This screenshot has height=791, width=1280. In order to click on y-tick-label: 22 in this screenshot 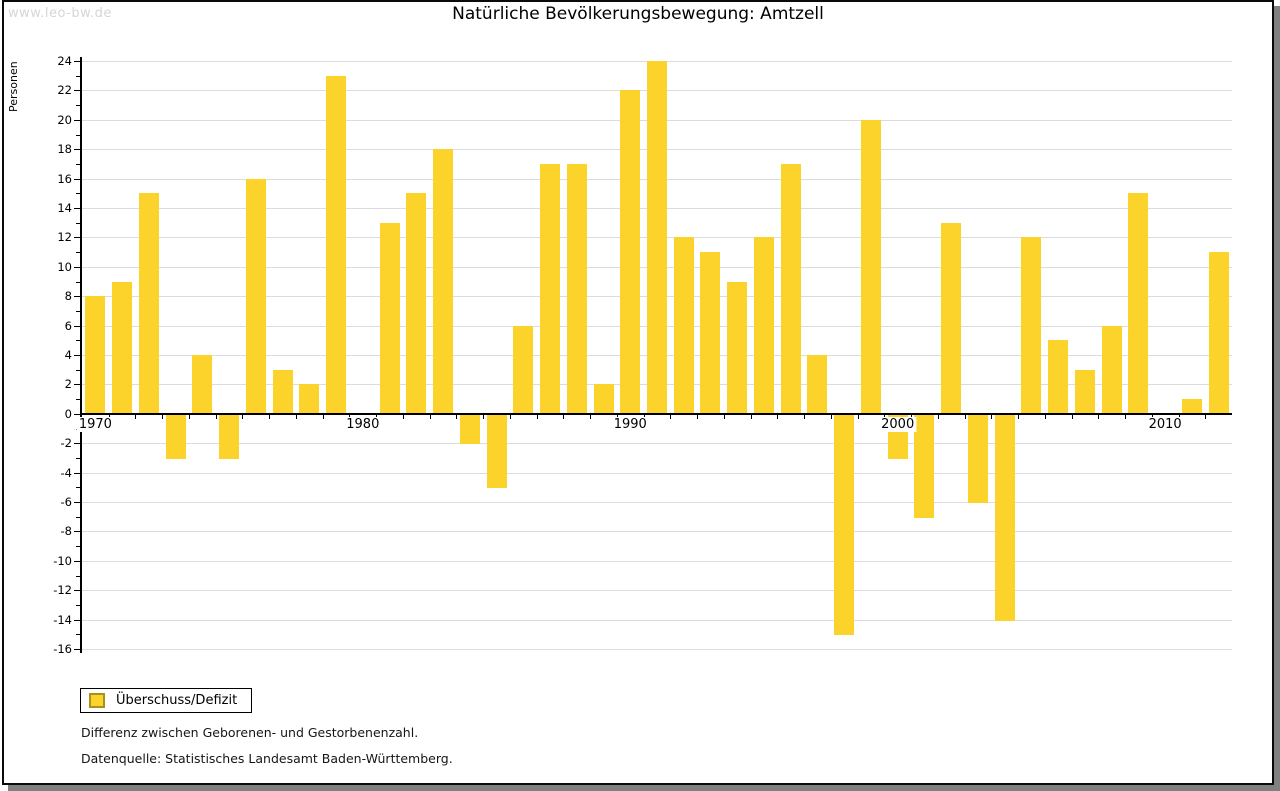, I will do `click(64, 90)`.